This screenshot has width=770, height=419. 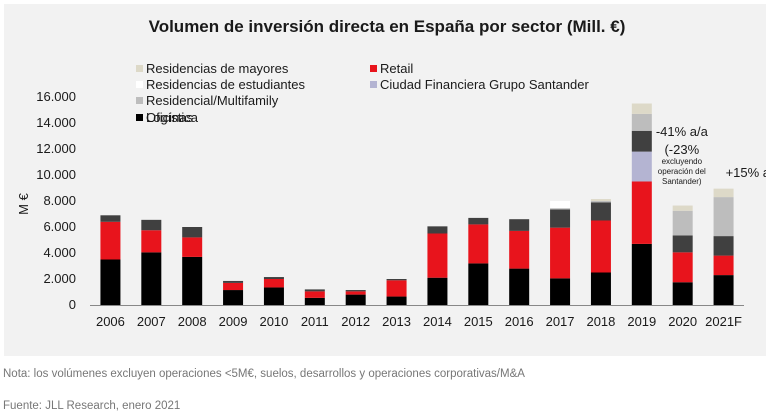 I want to click on annotation-text: operación del, so click(x=682, y=171).